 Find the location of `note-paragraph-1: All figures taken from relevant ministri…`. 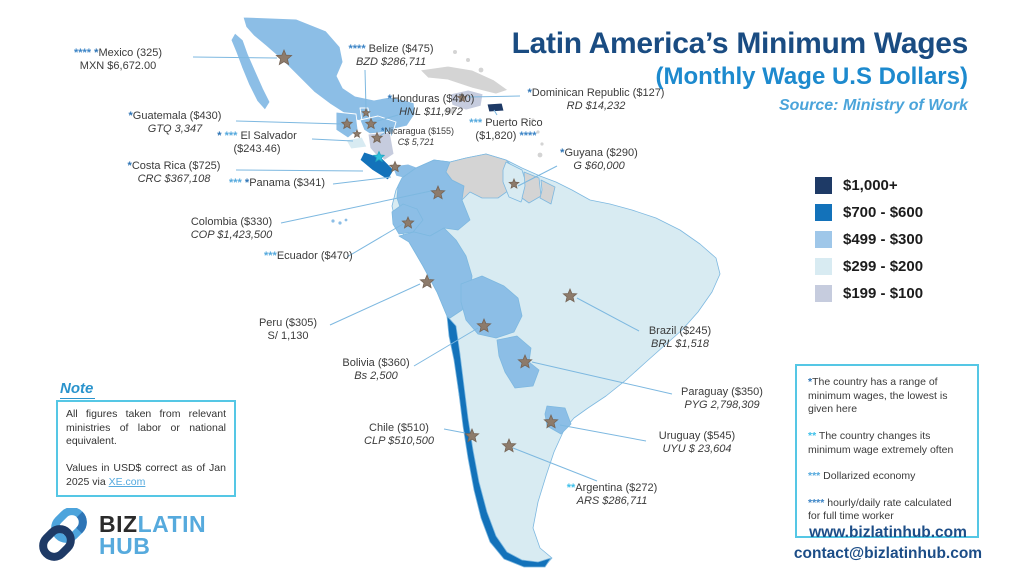

note-paragraph-1: All figures taken from relevant ministri… is located at coordinates (146, 428).